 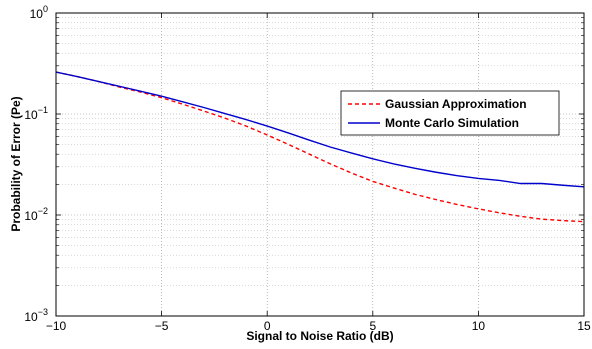 I want to click on x-tick-label: 0, so click(x=267, y=326).